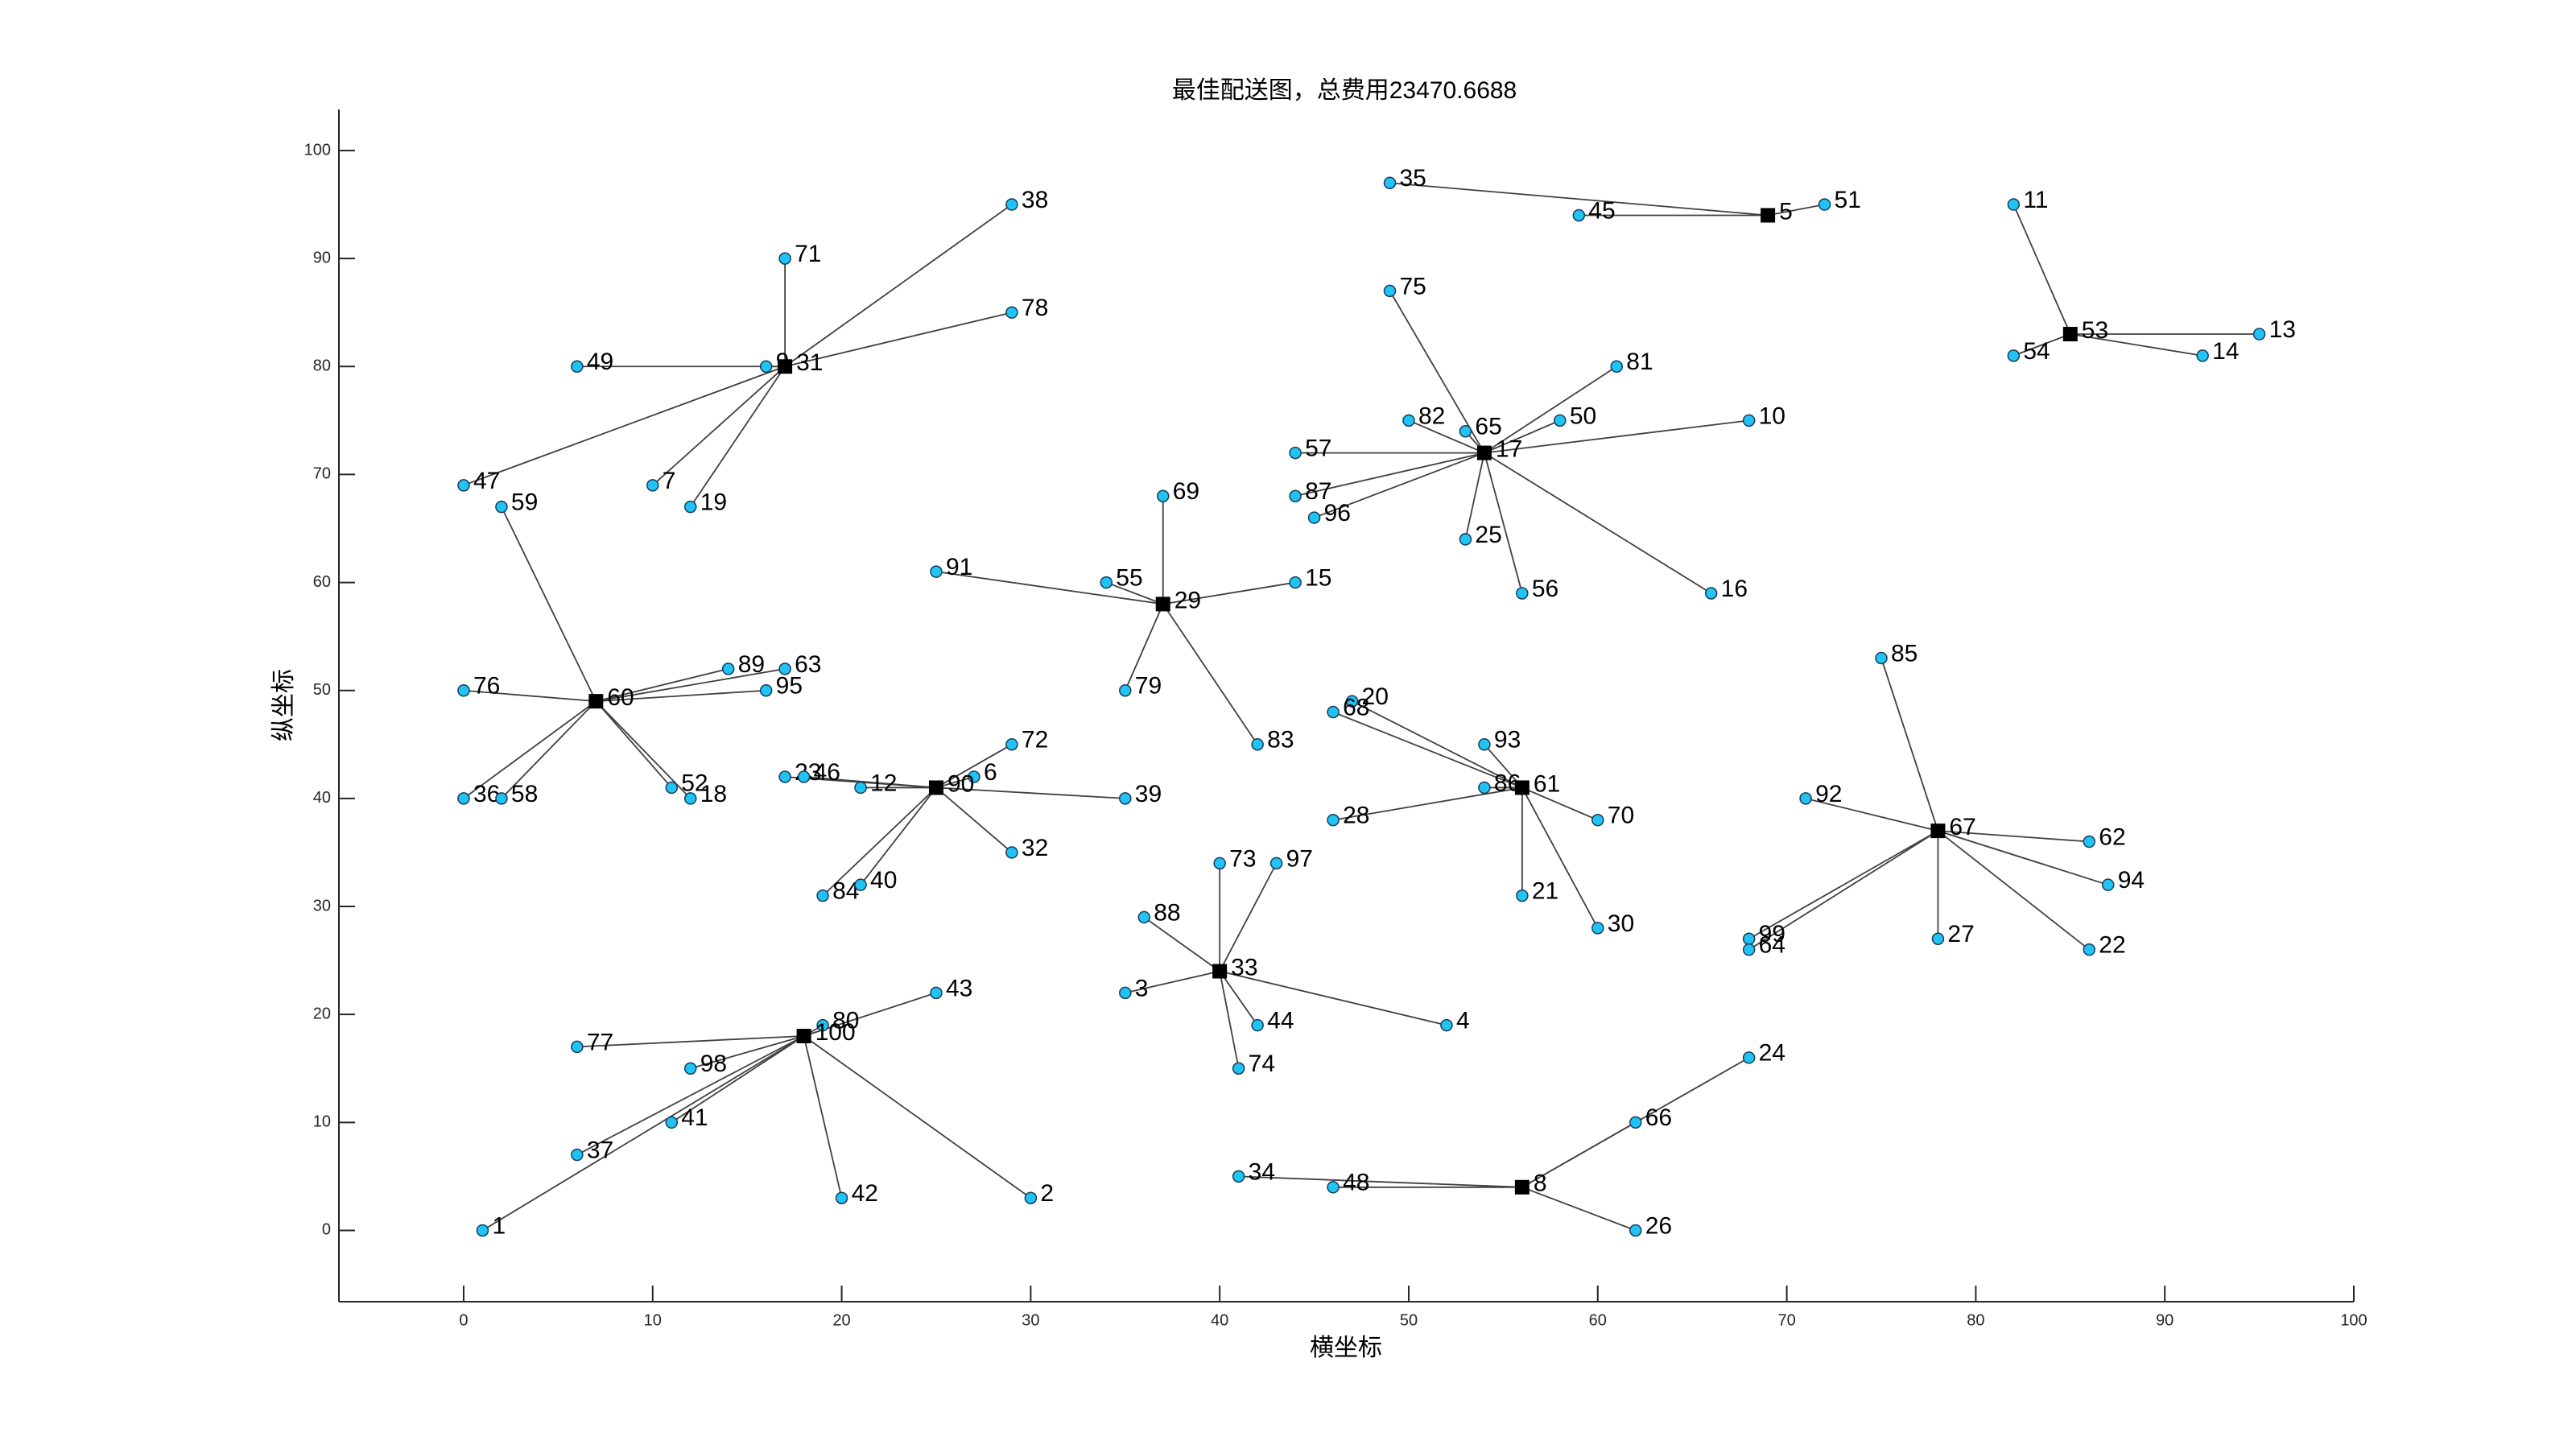 This screenshot has width=2576, height=1449. Describe the element at coordinates (322, 366) in the screenshot. I see `y-tick-label: 80` at that location.